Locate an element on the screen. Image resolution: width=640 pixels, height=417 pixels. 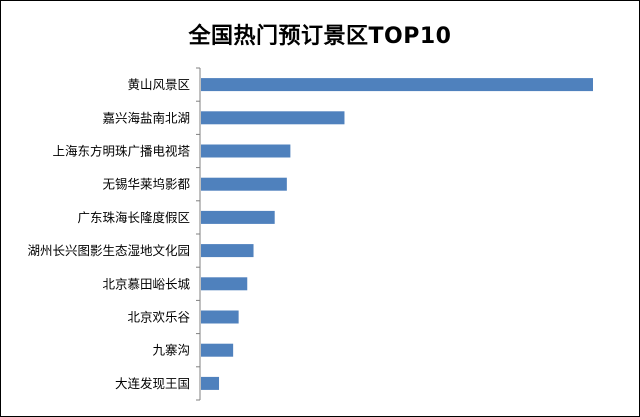
chart-title: 全国热门预订景区TOP10 is located at coordinates (320, 36).